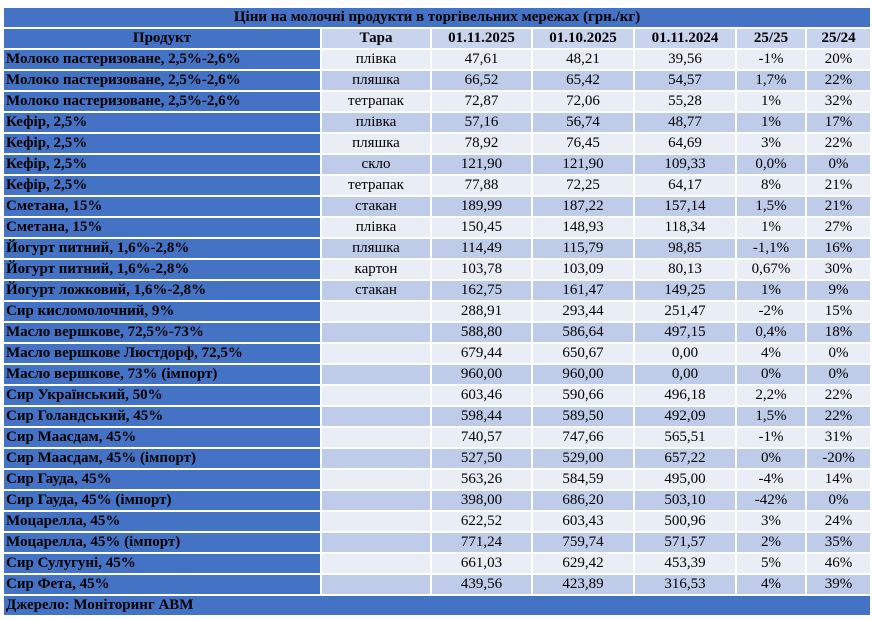 This screenshot has height=620, width=872. Describe the element at coordinates (481, 227) in the screenshot. I see `price-cell-current: 150,45` at that location.